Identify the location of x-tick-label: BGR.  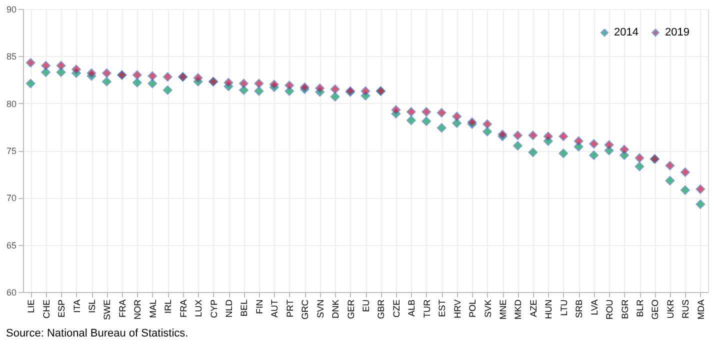
(625, 309).